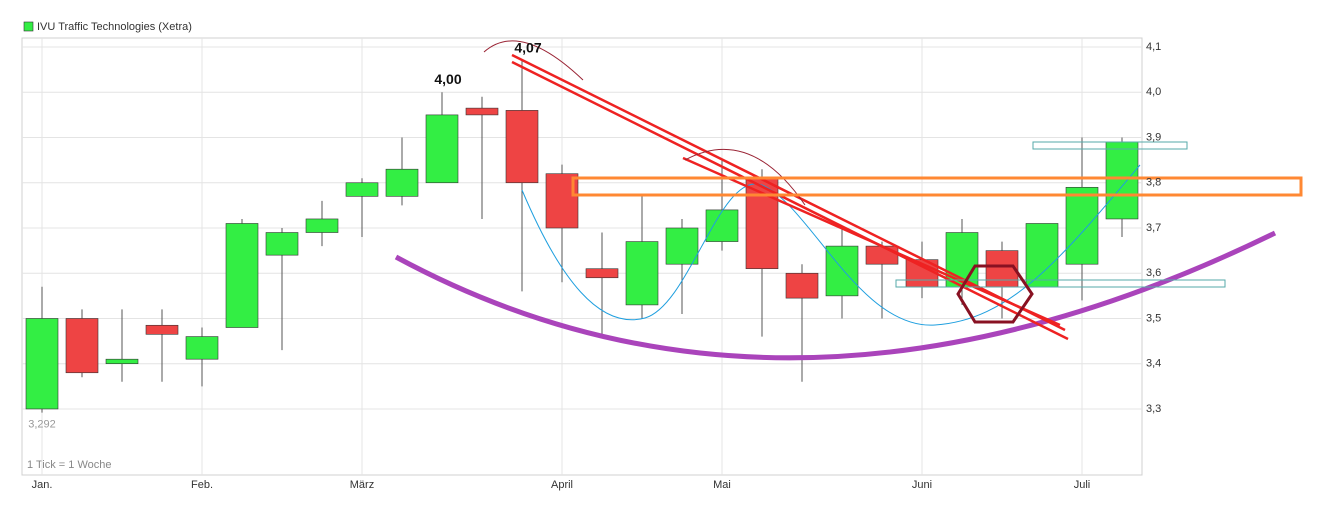 This screenshot has width=1338, height=516. I want to click on y-tick-label: 4,0, so click(1153, 92).